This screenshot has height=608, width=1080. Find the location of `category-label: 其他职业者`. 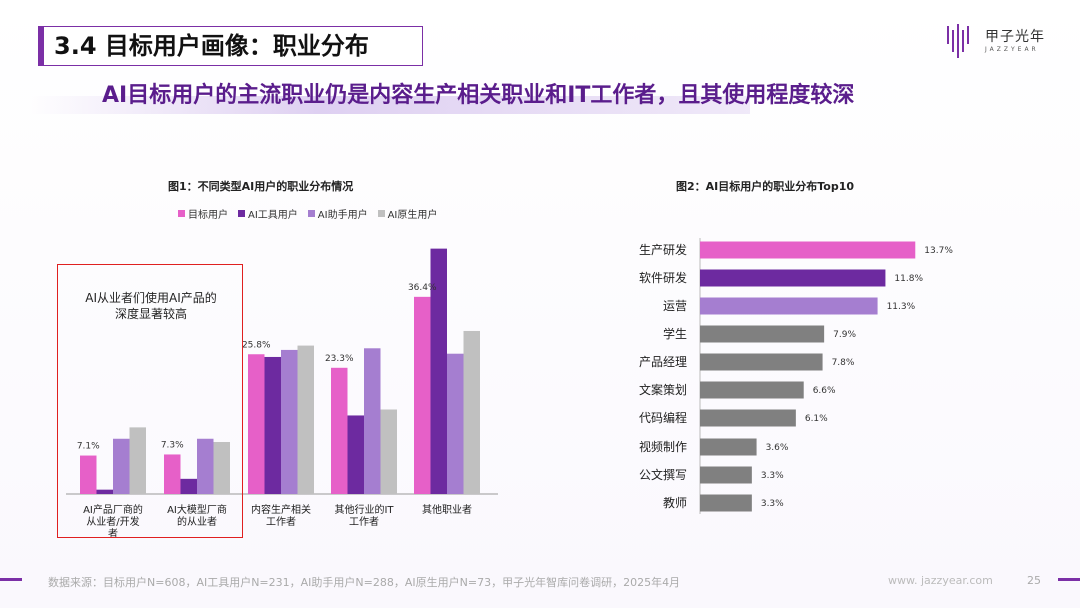

category-label: 其他职业者 is located at coordinates (447, 509).